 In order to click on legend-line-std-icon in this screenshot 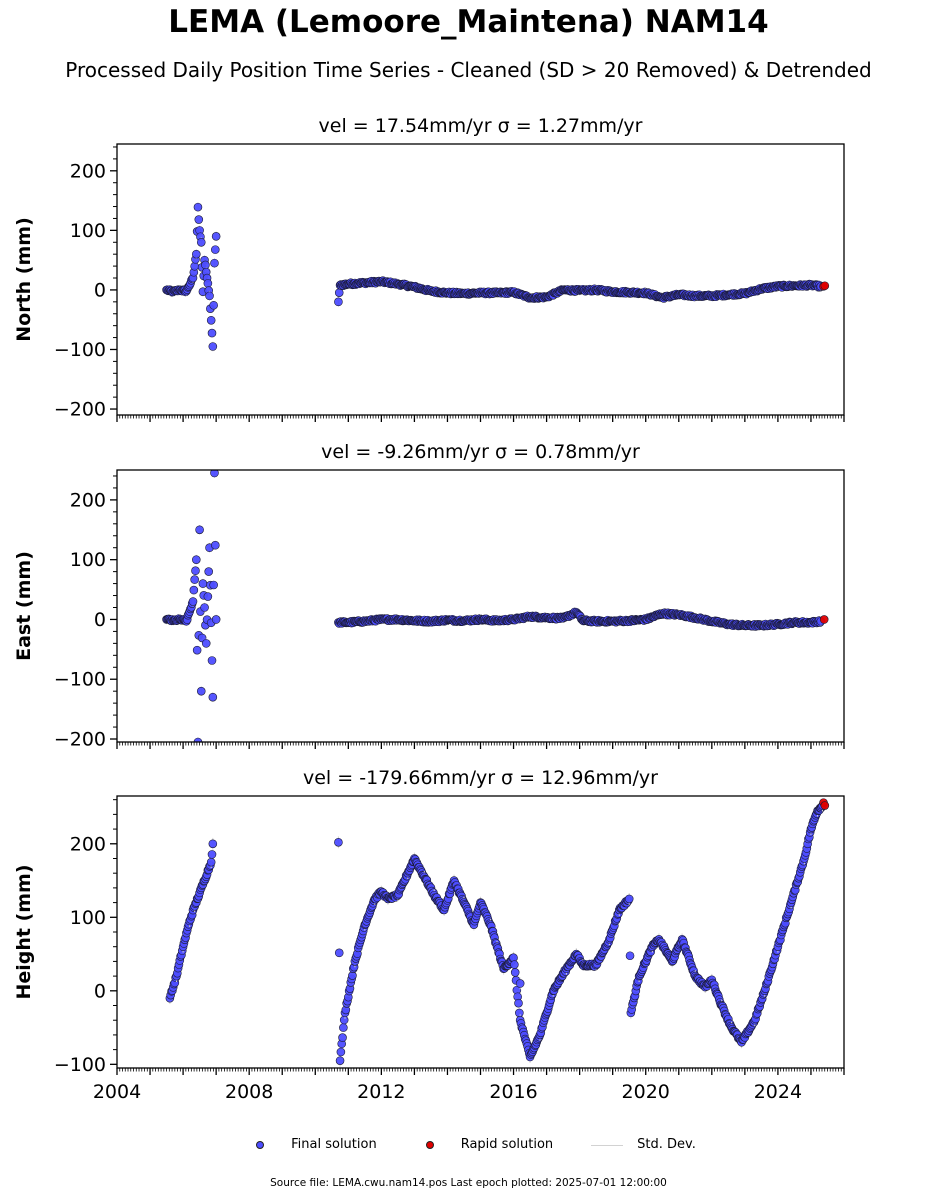, I will do `click(607, 1145)`.